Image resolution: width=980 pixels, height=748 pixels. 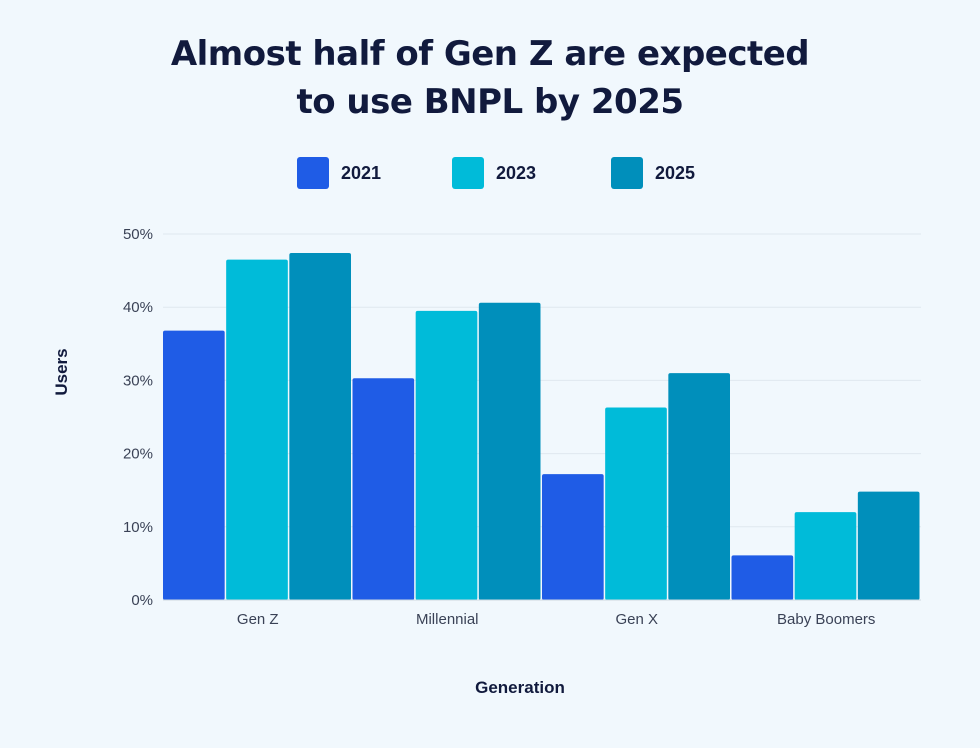 What do you see at coordinates (339, 173) in the screenshot?
I see `legend-item-2021: 2021` at bounding box center [339, 173].